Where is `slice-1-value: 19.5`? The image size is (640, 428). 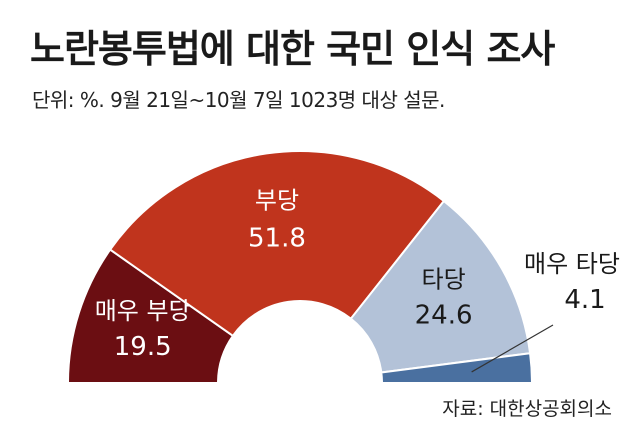 slice-1-value: 19.5 is located at coordinates (143, 347).